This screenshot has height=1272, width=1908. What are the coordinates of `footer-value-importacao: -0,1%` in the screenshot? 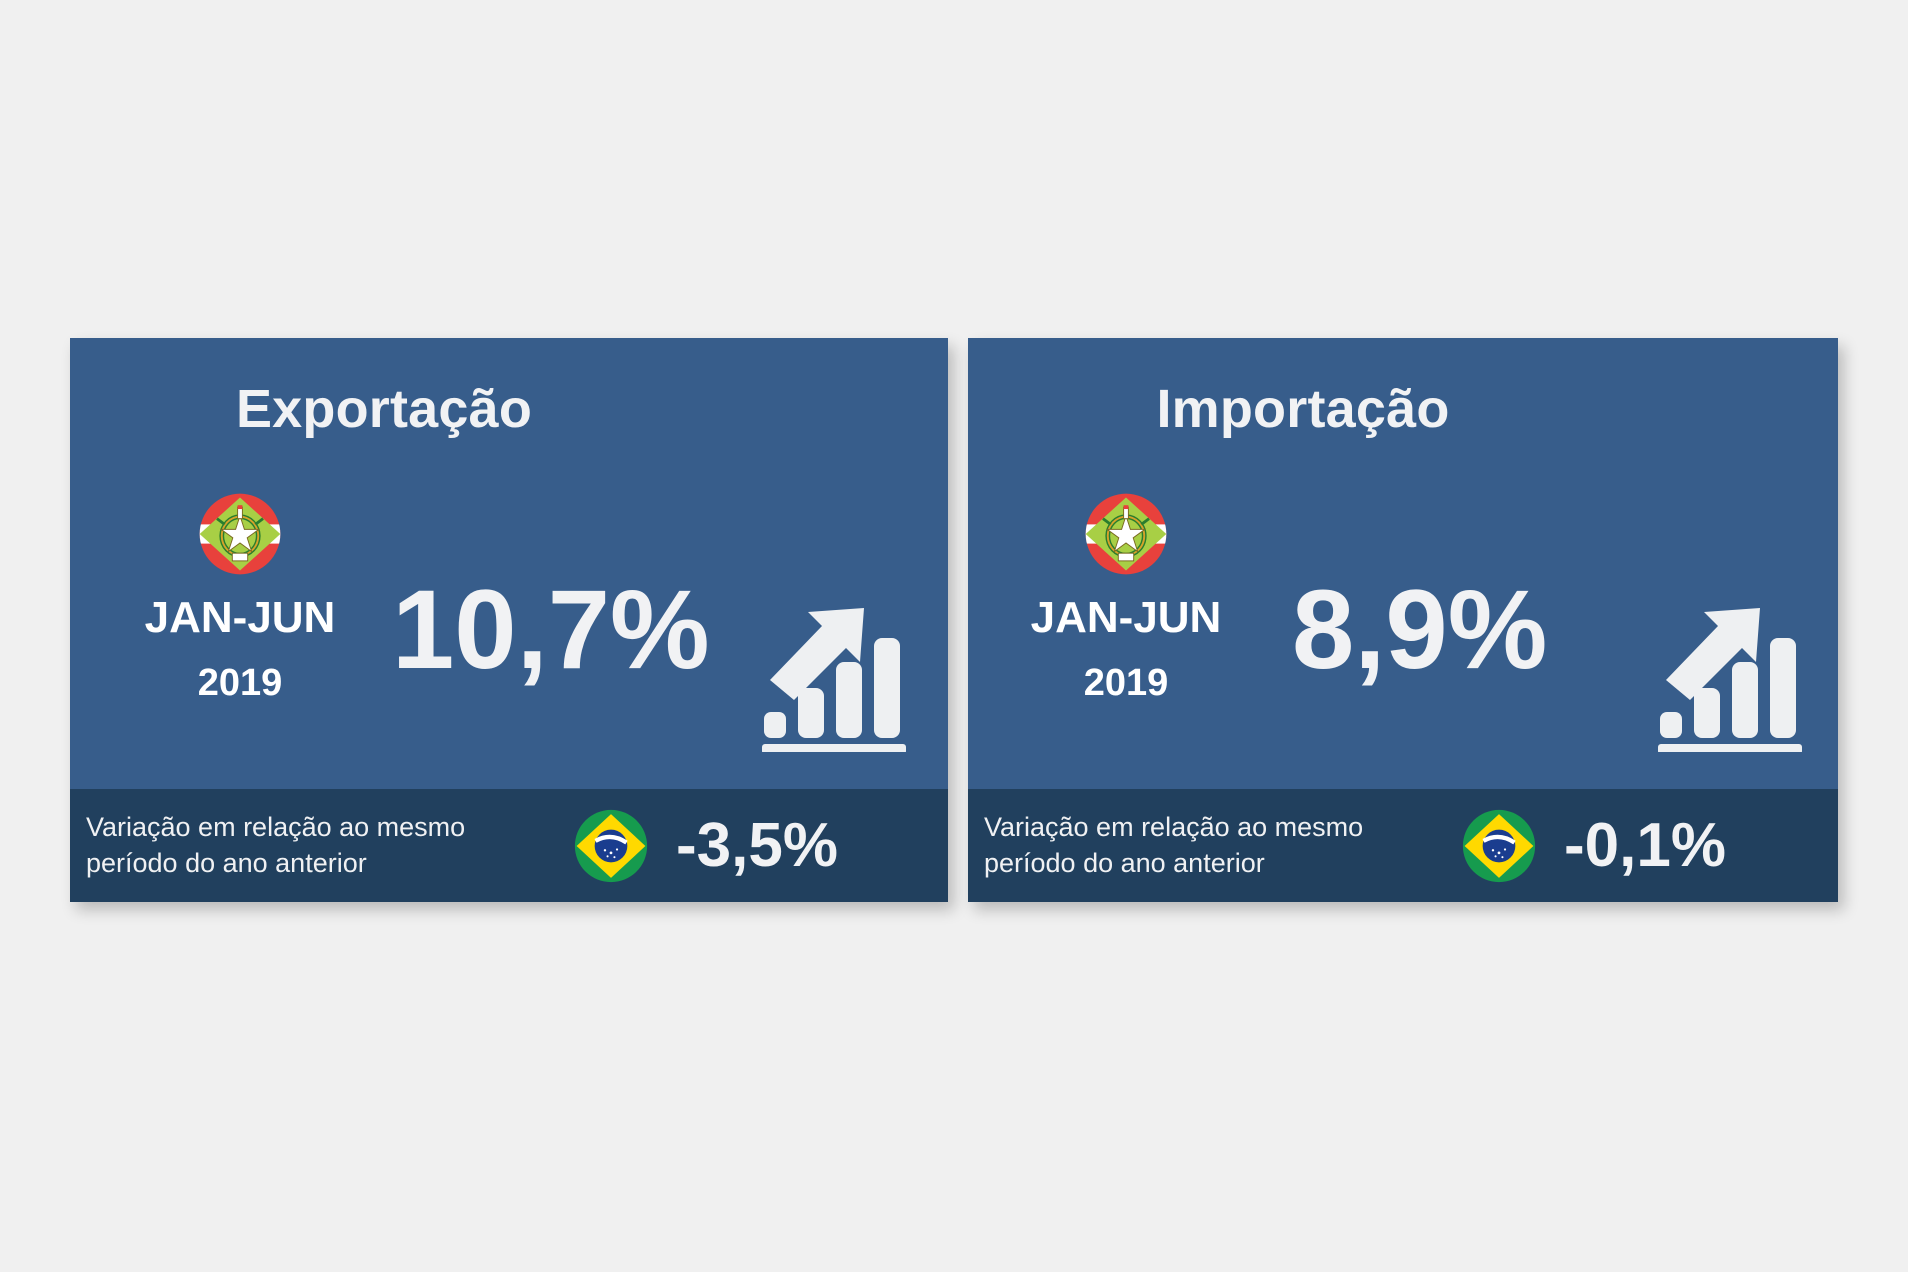 It's located at (1645, 845).